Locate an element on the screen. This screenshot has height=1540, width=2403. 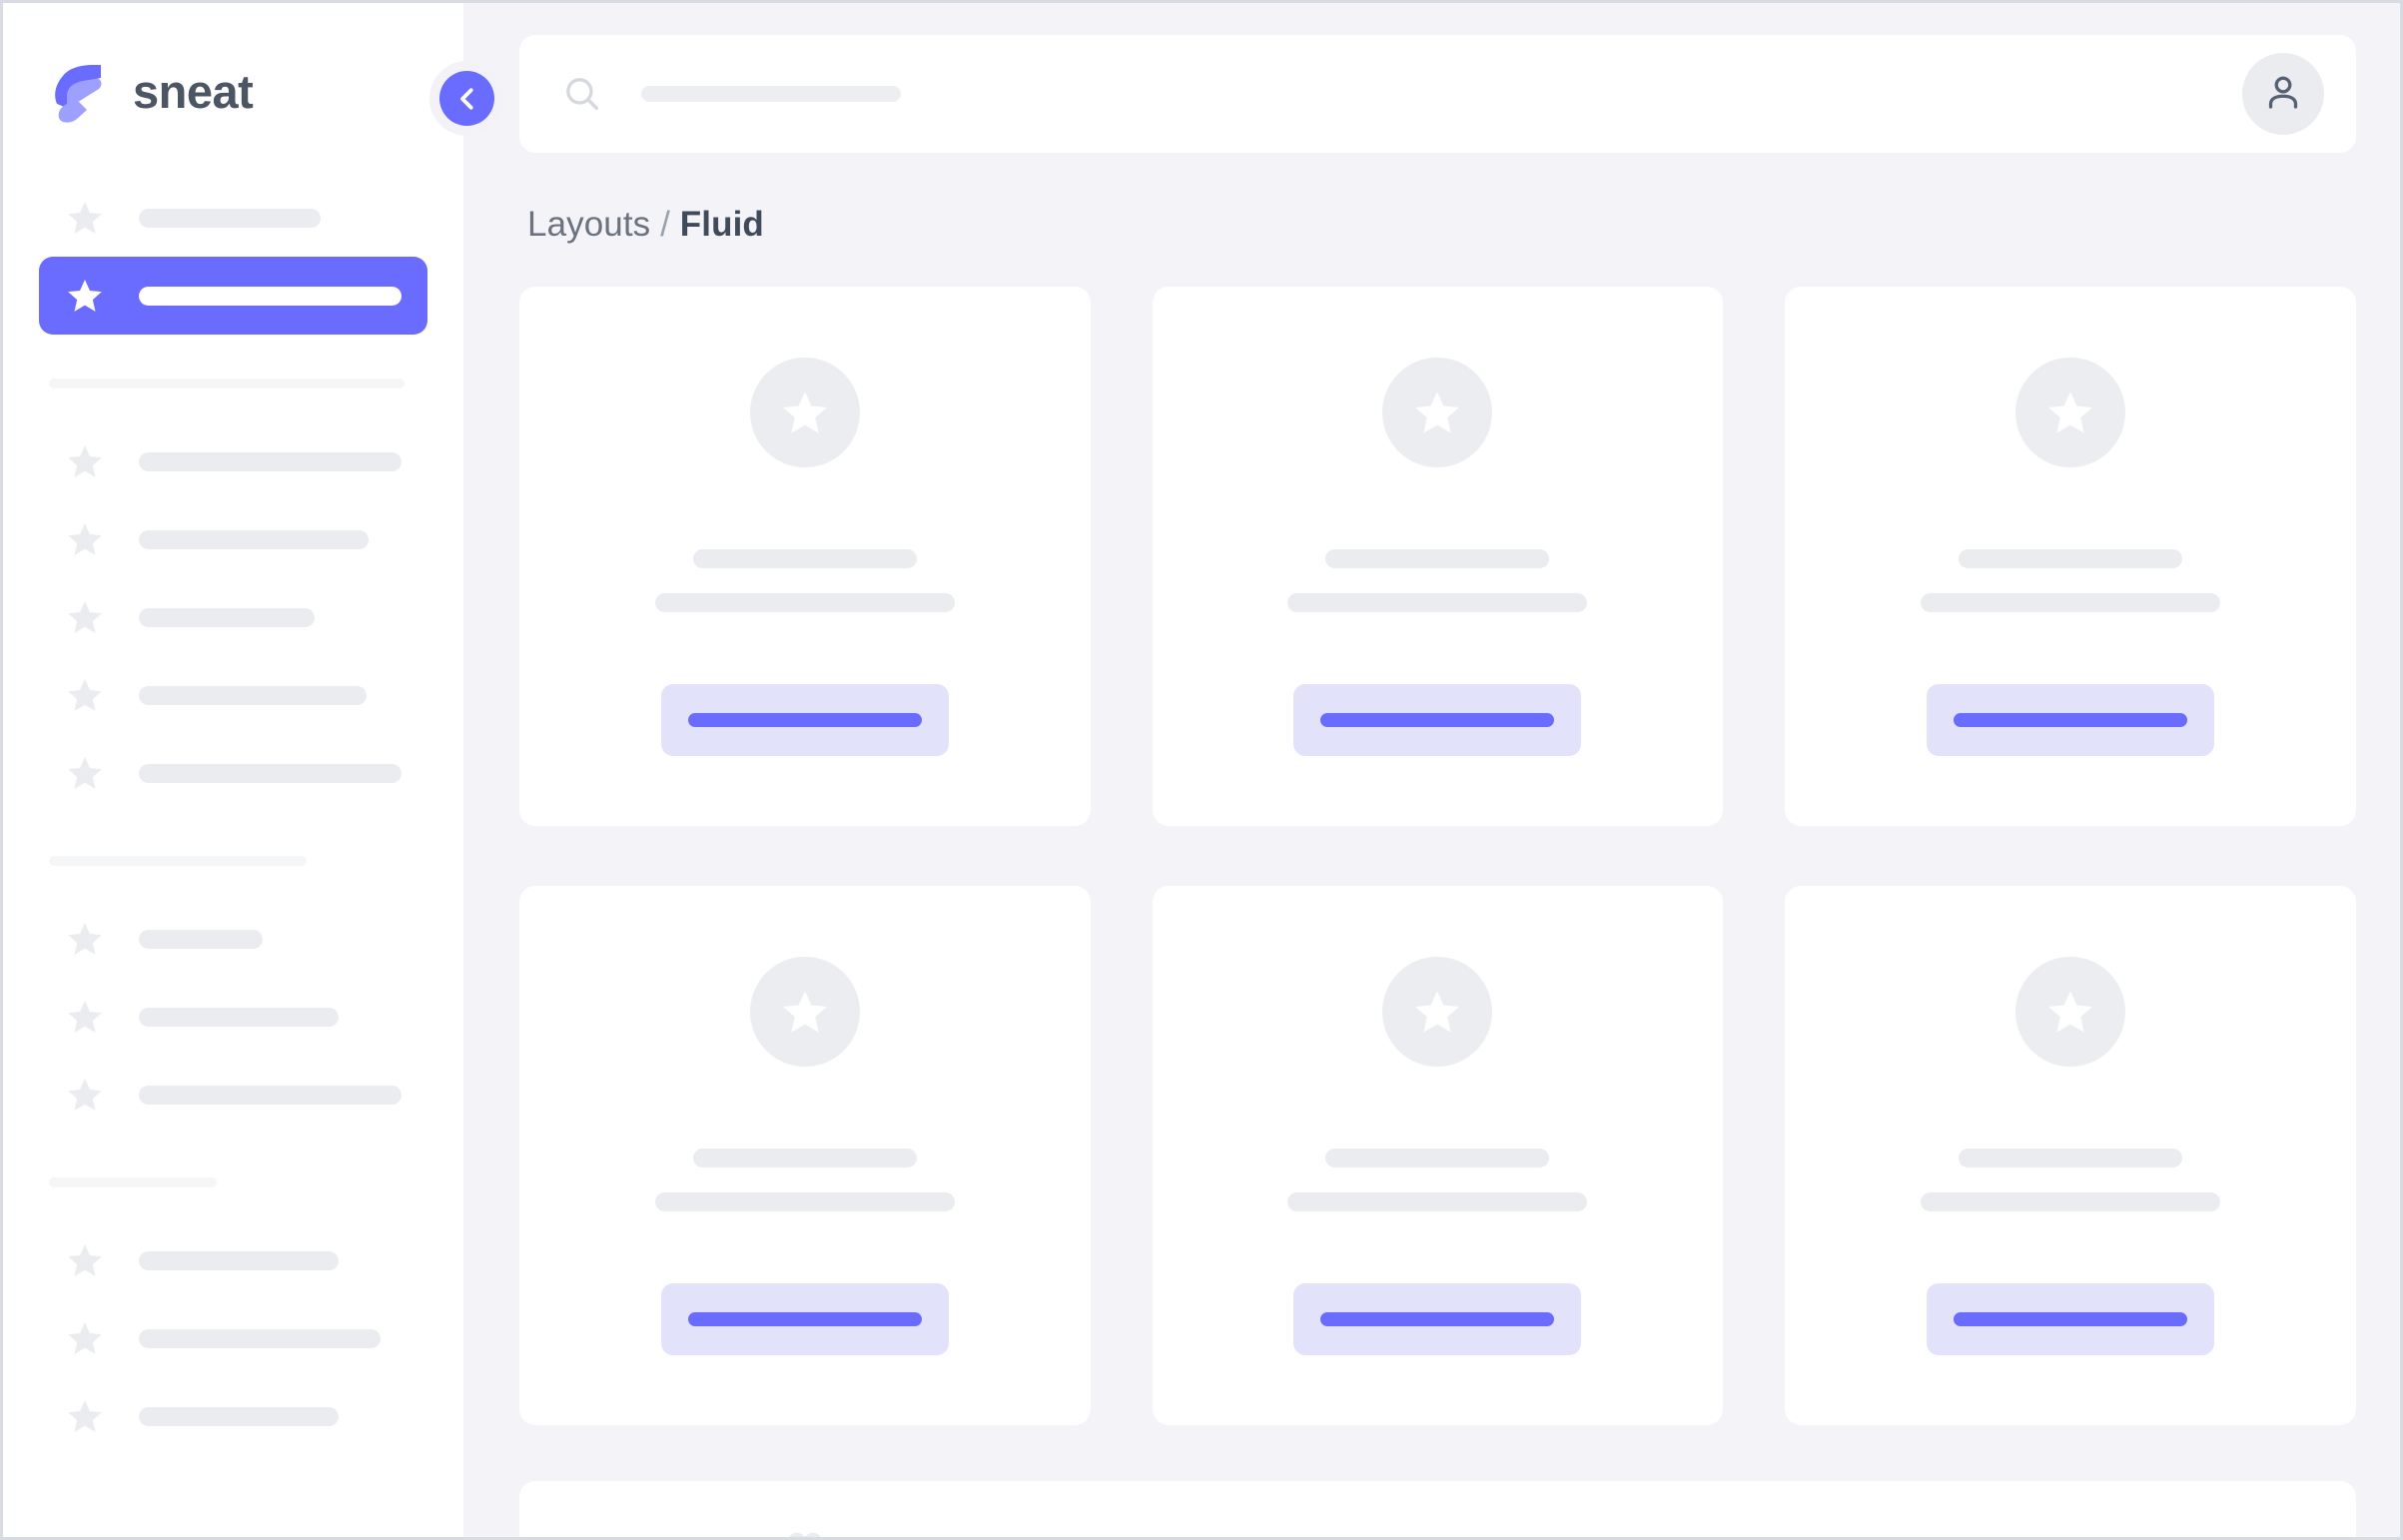
footer-text-secondary is located at coordinates (886, 1536).